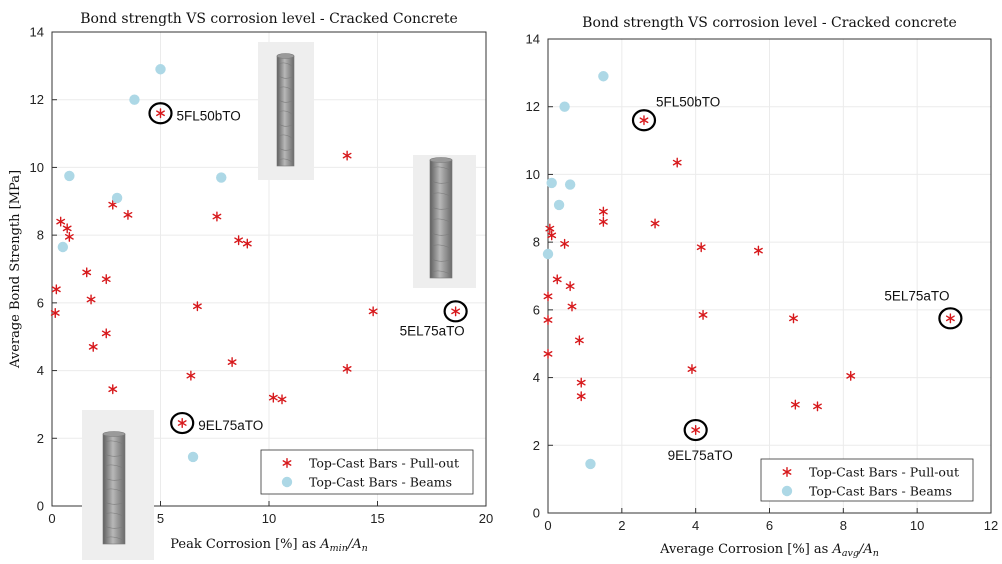 This screenshot has width=1002, height=564. What do you see at coordinates (991, 525) in the screenshot?
I see `x-tick-label: 12` at bounding box center [991, 525].